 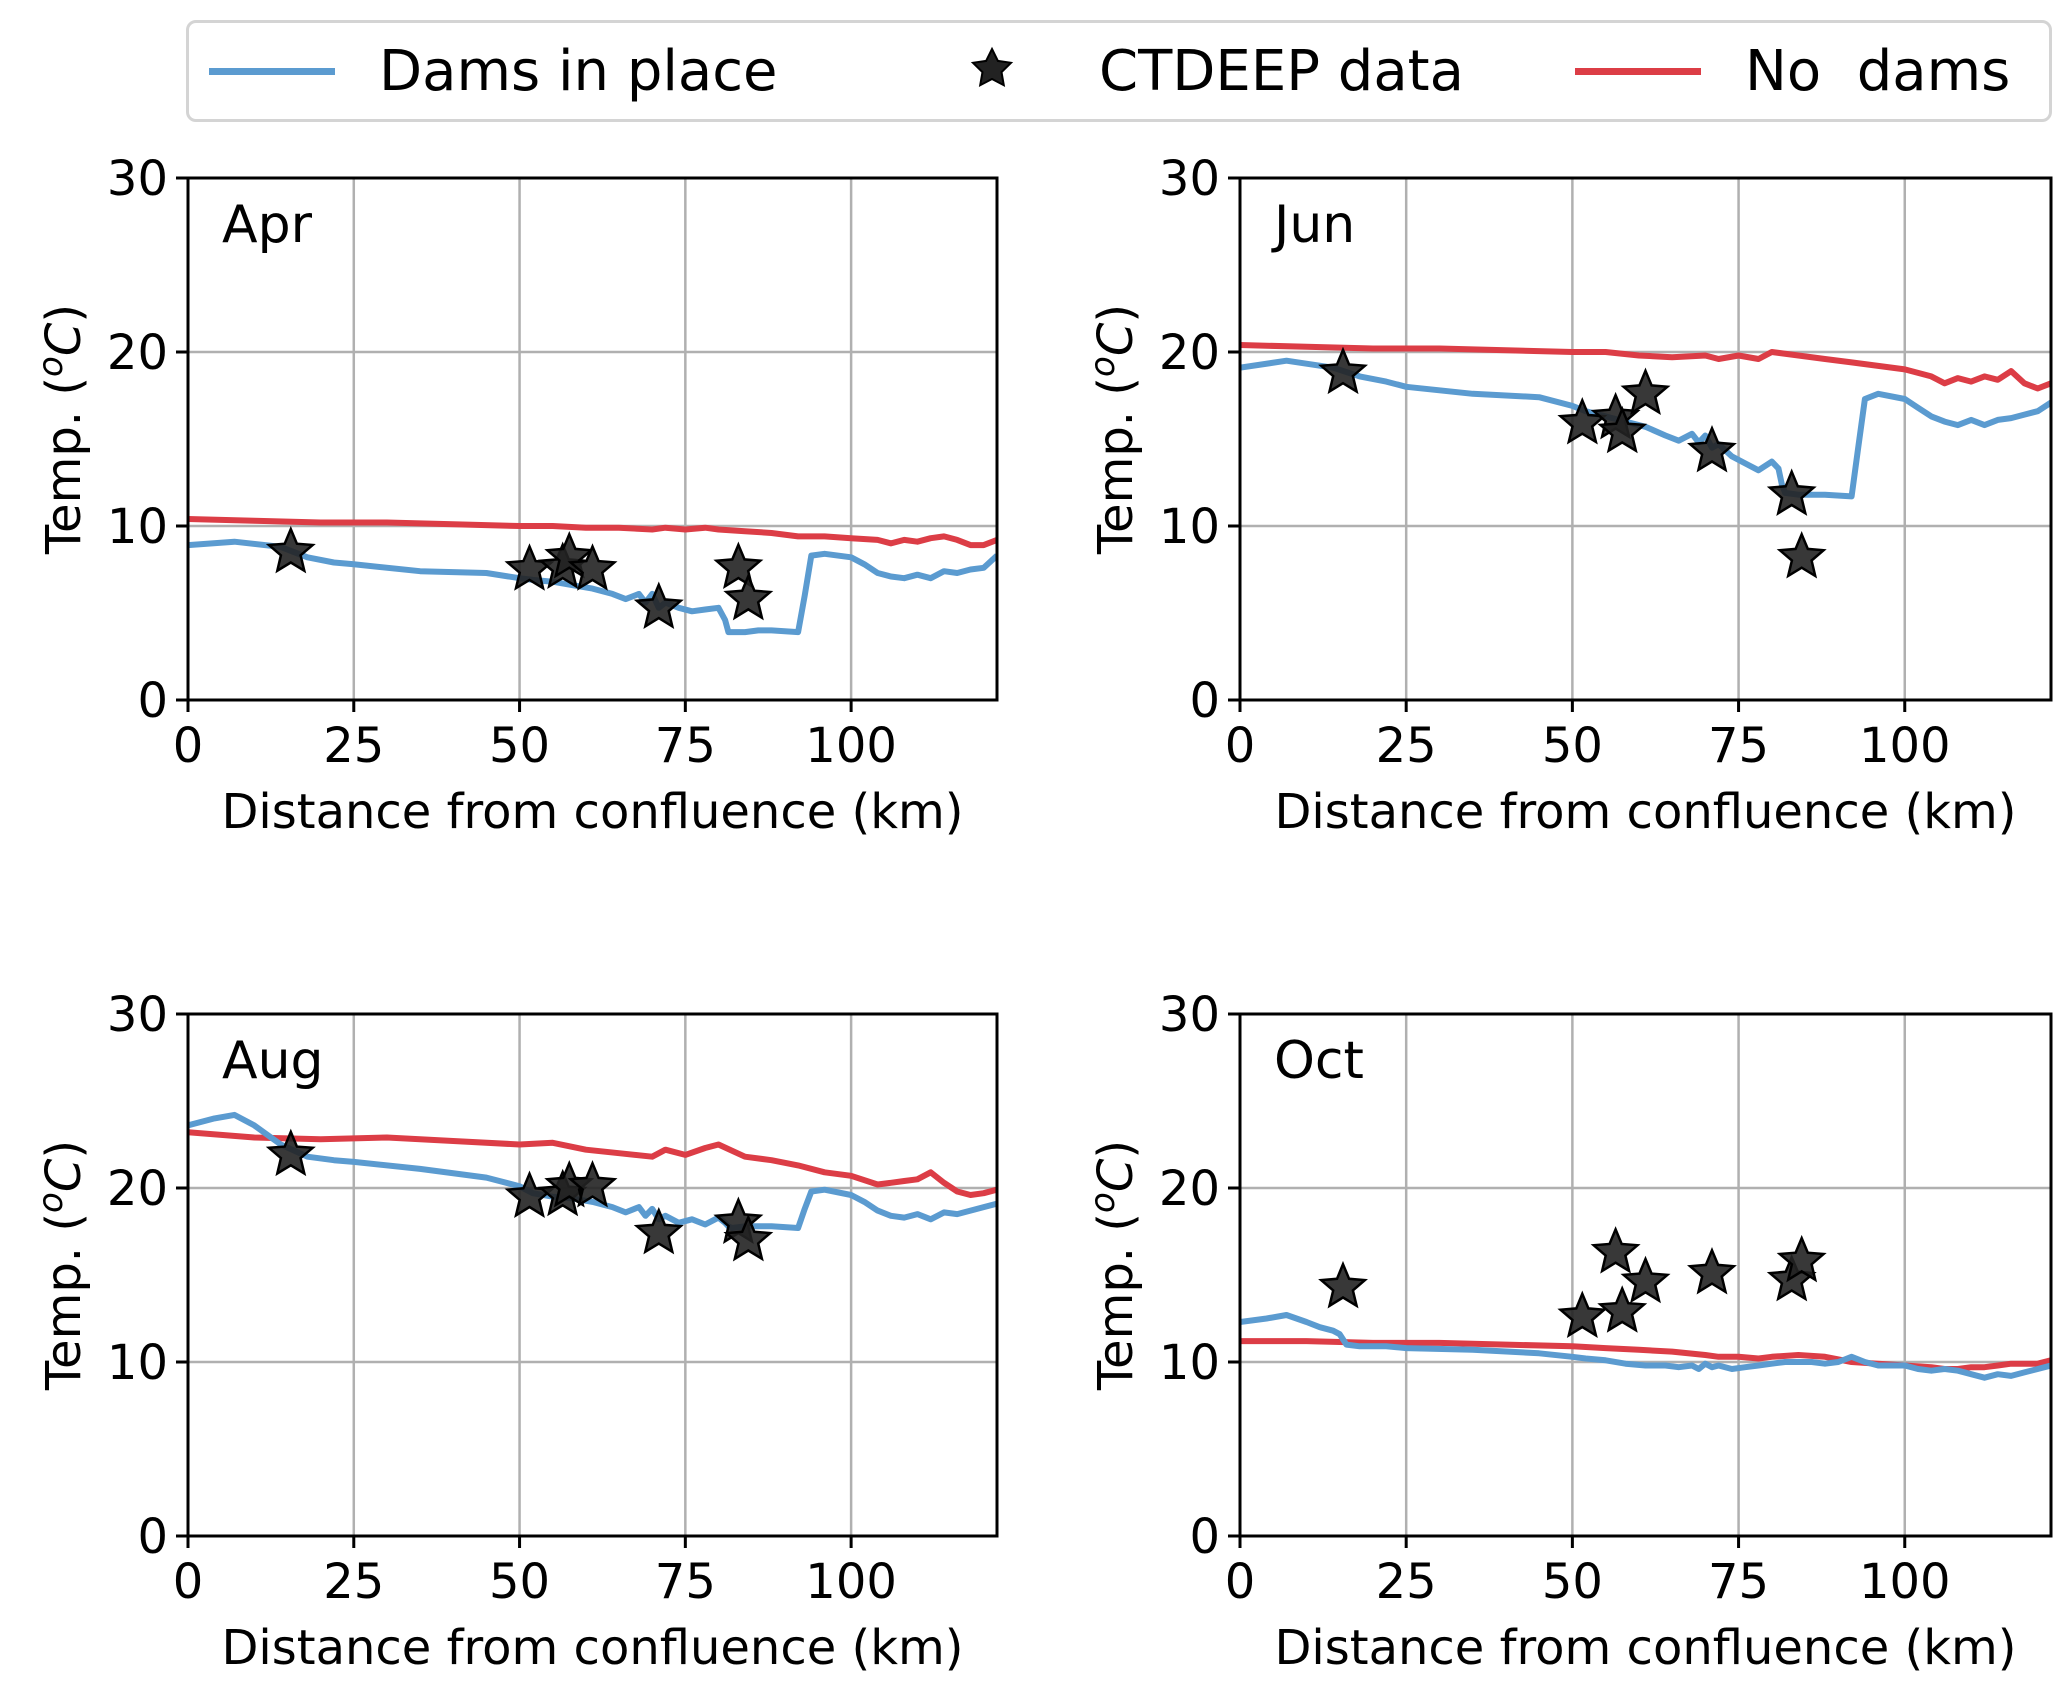 What do you see at coordinates (1281, 71) in the screenshot?
I see `legend-label-obs: CTDEEP data` at bounding box center [1281, 71].